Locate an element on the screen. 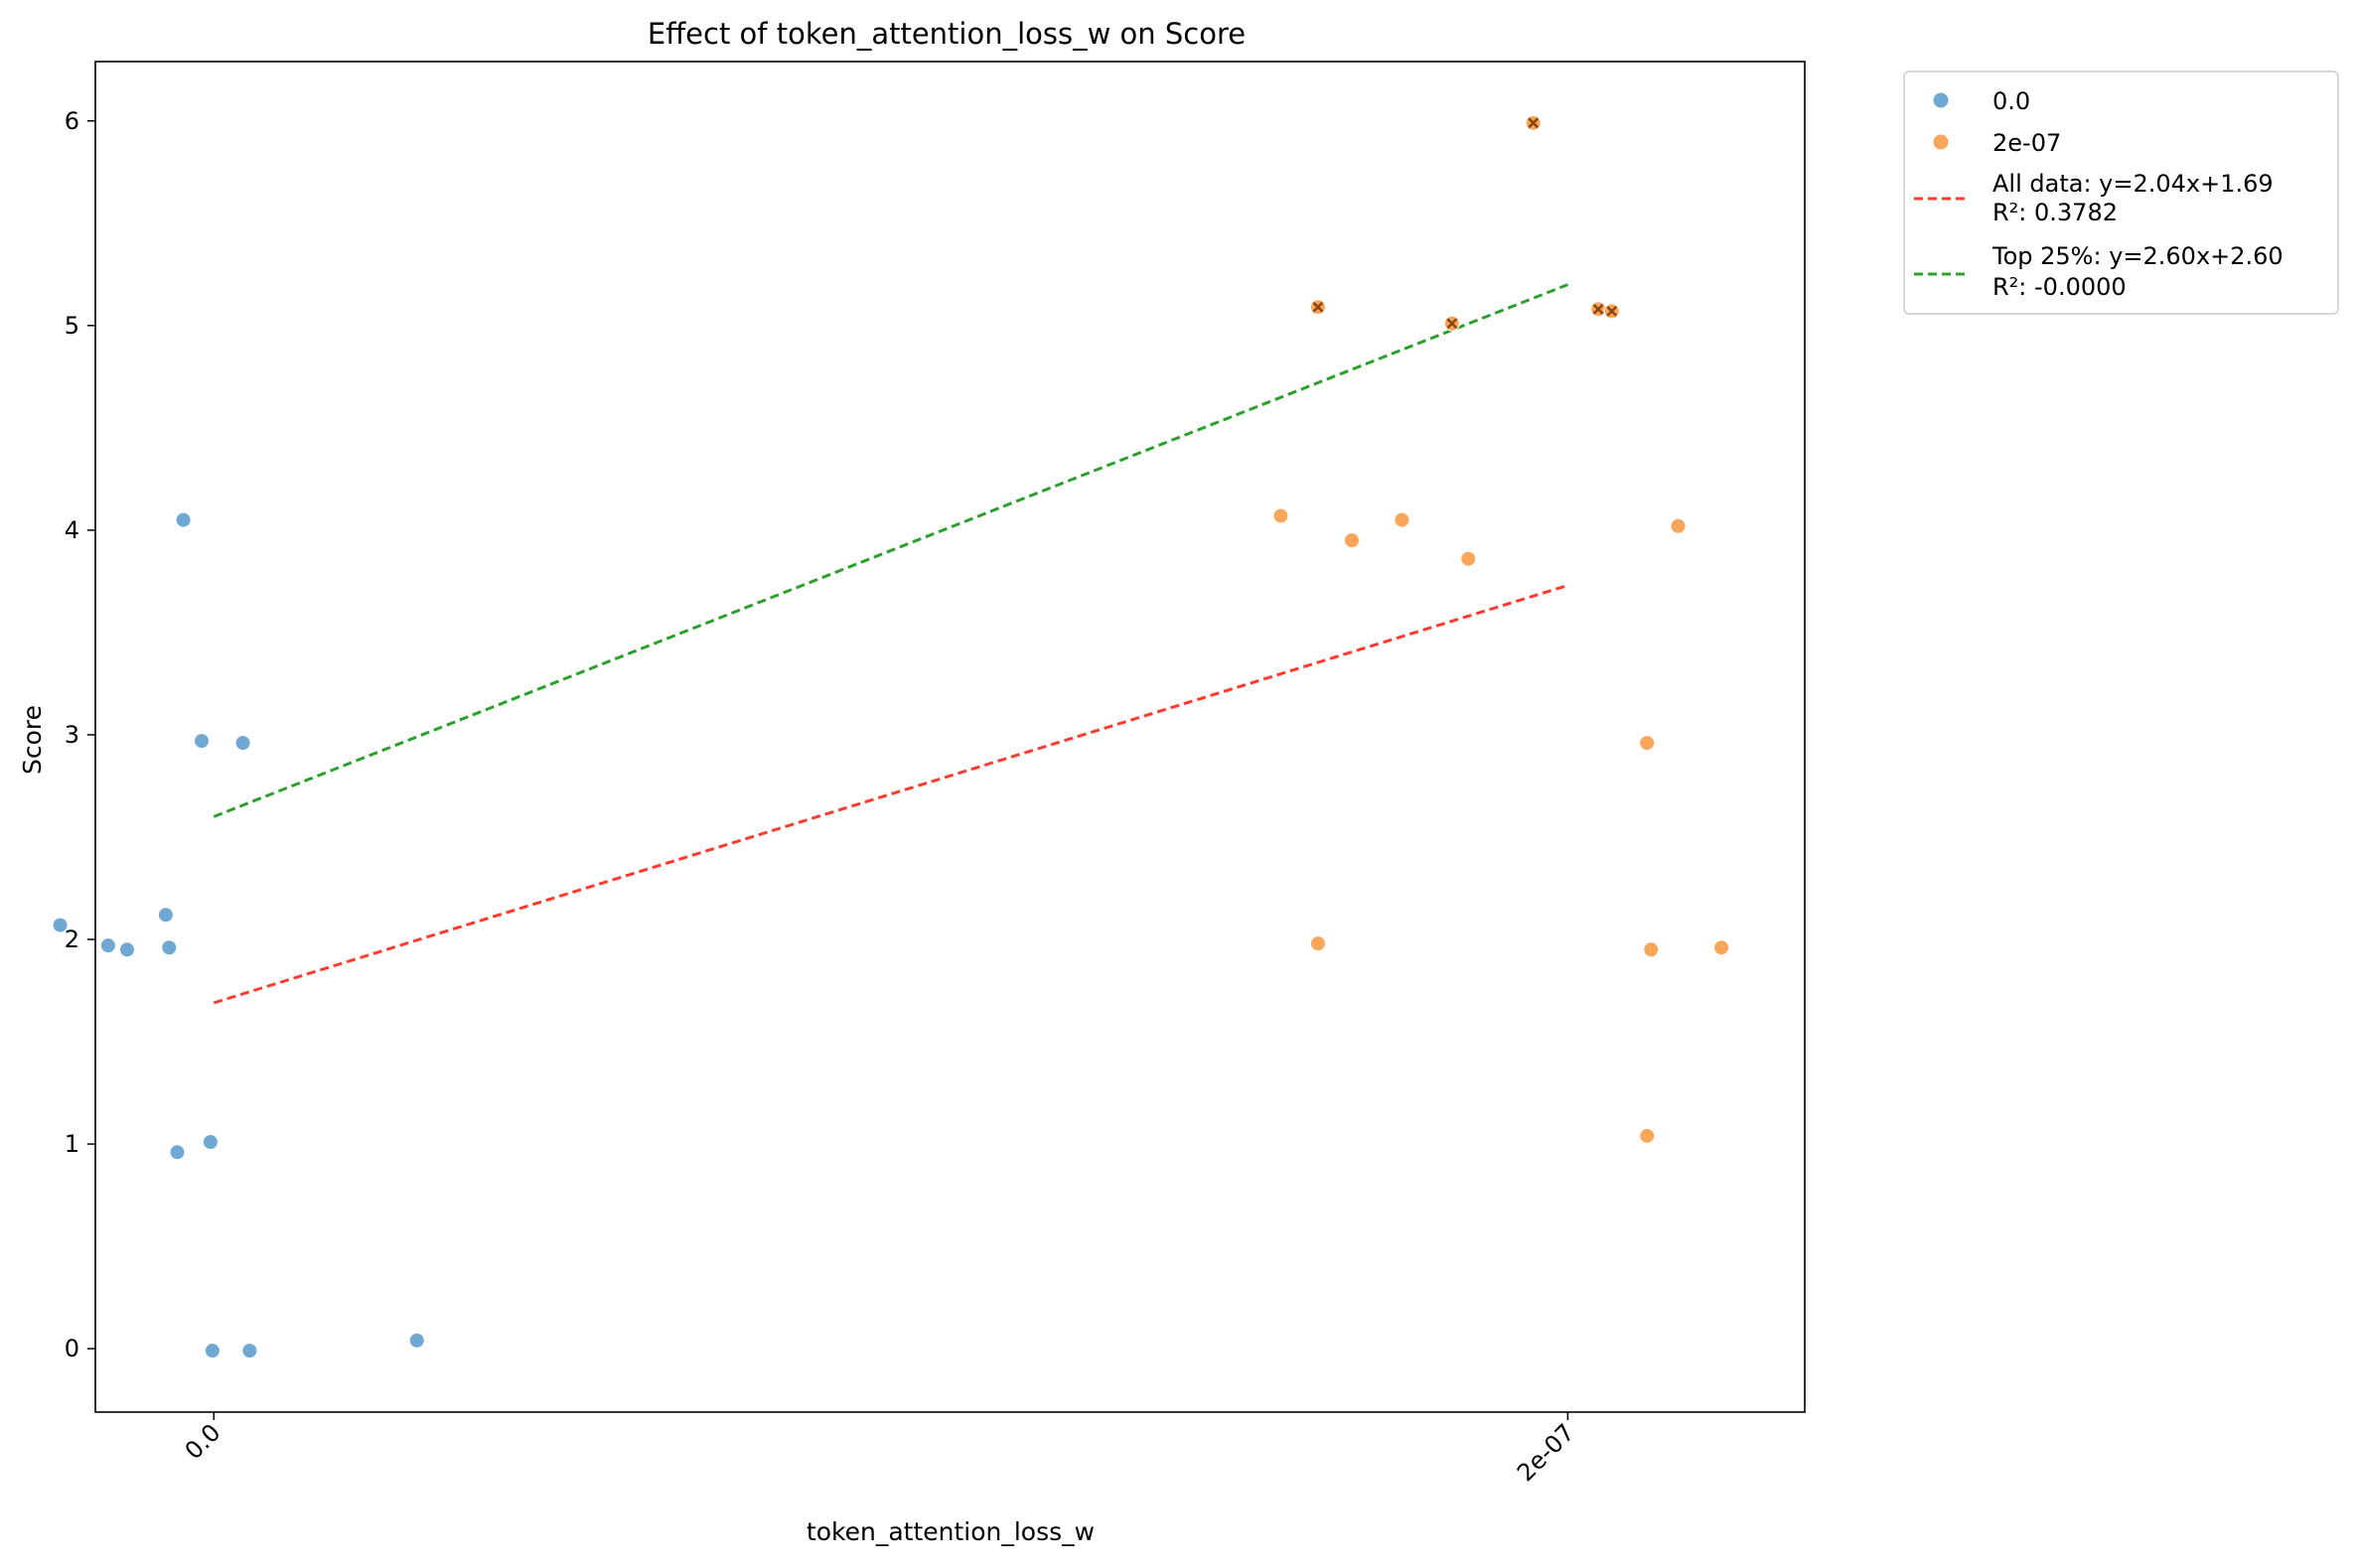  x-tick-label: 0.0 is located at coordinates (203, 1441).